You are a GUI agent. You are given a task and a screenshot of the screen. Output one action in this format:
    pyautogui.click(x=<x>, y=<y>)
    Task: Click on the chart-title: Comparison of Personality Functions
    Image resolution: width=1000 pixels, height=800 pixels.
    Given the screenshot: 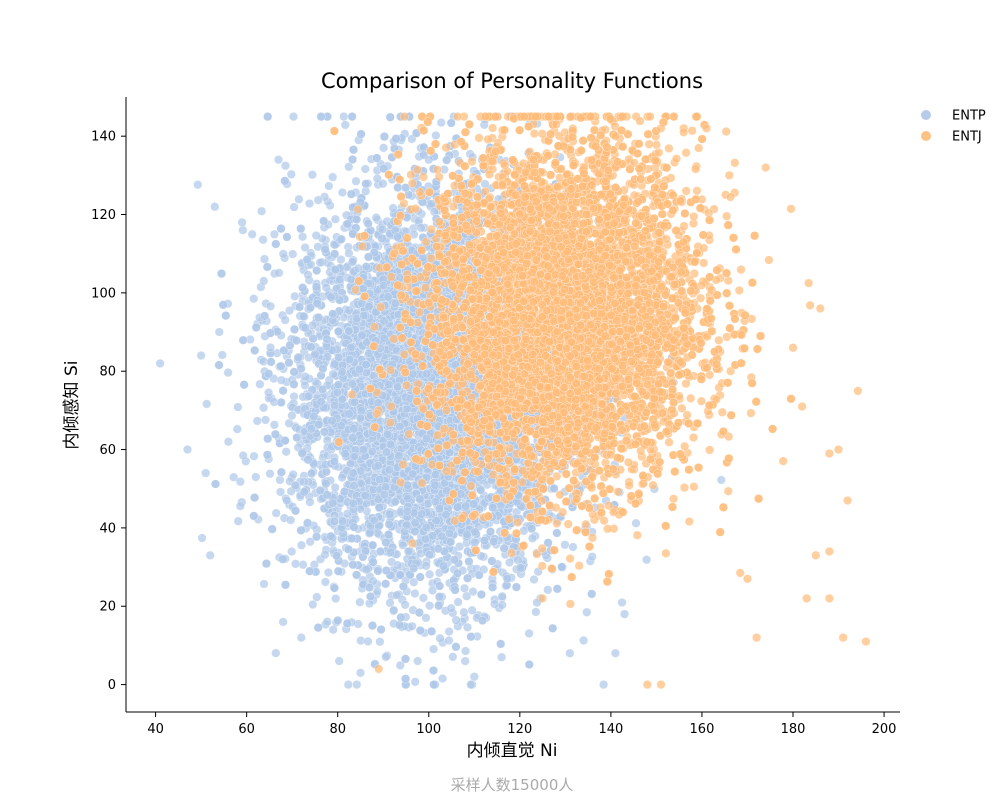 What is the action you would take?
    pyautogui.click(x=512, y=81)
    